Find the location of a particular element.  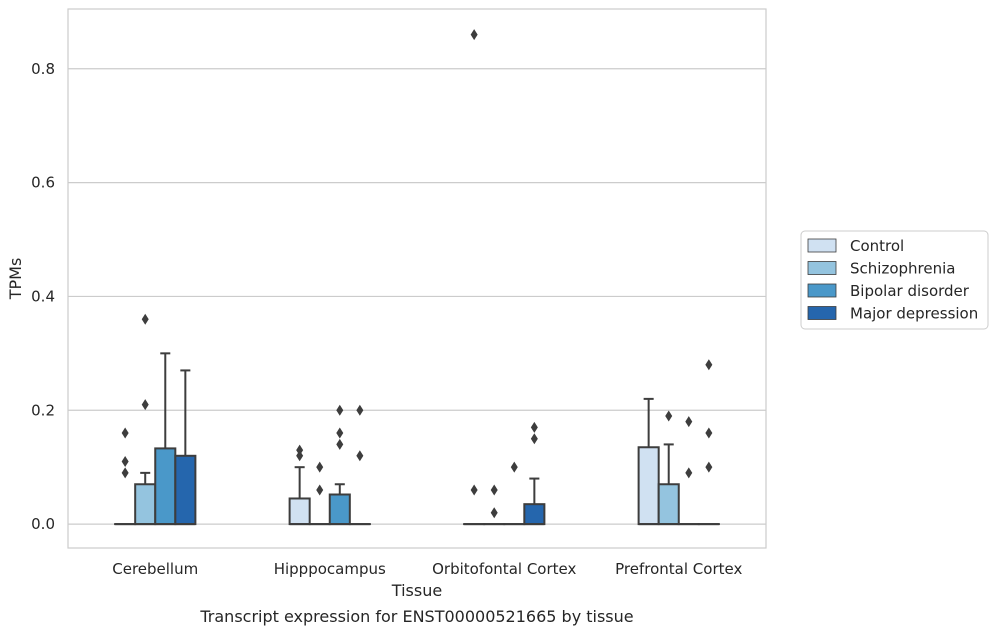

legend-frame is located at coordinates (894, 280).